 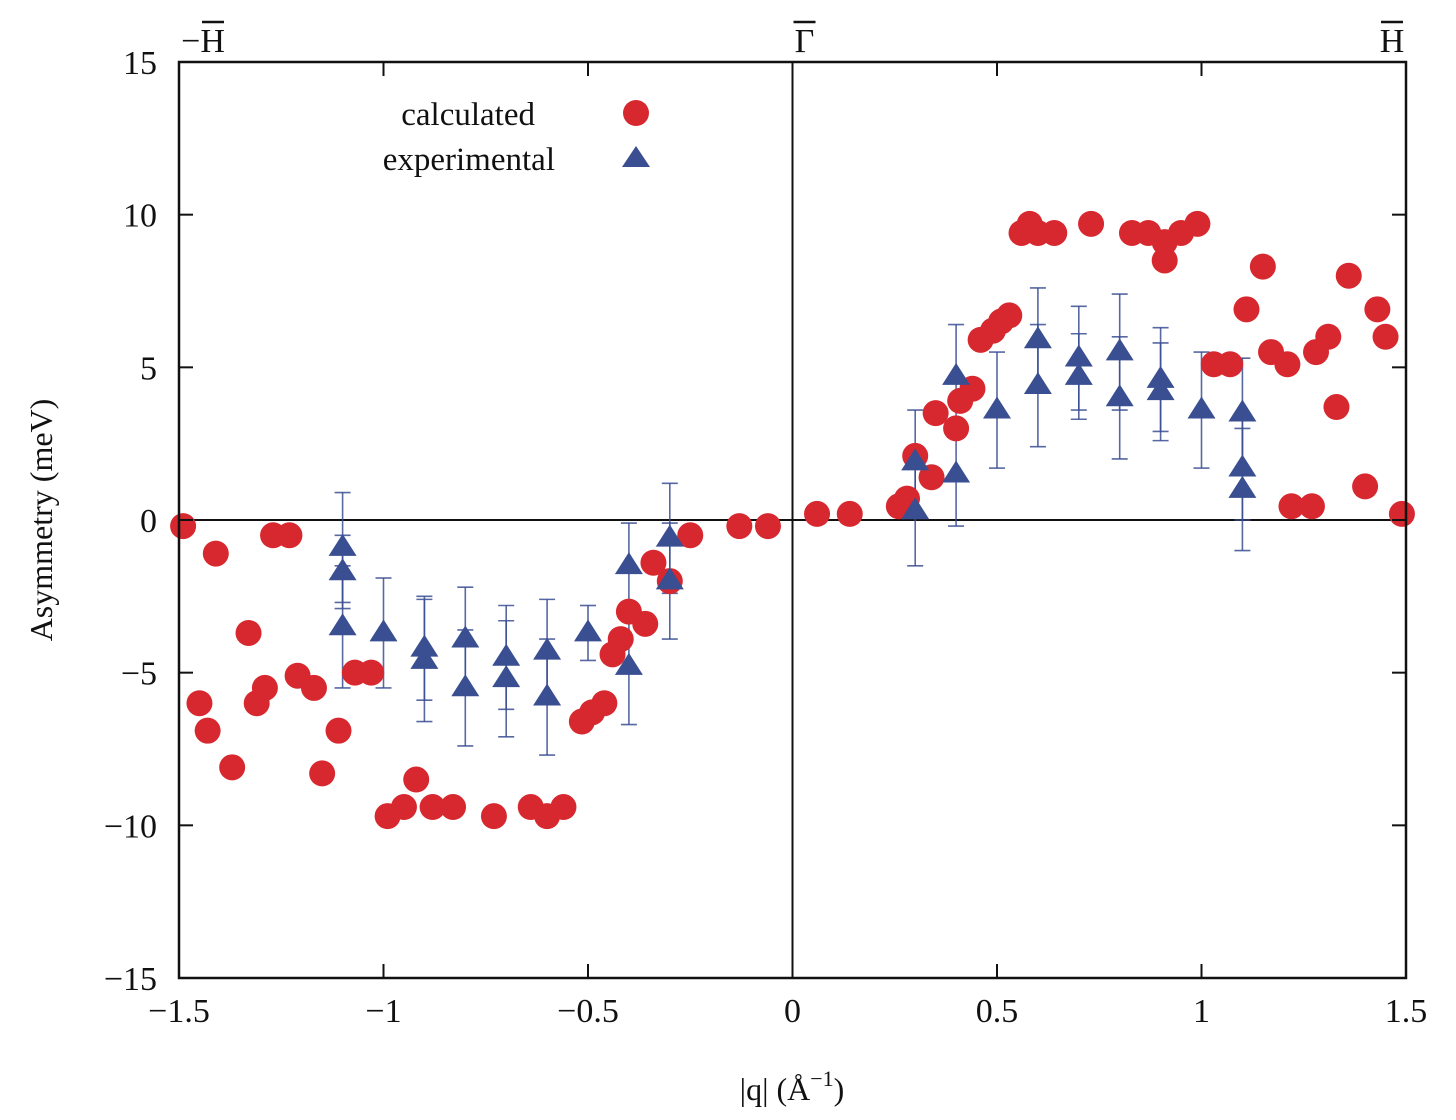 I want to click on symmetry-point-label: −H, so click(x=203, y=40).